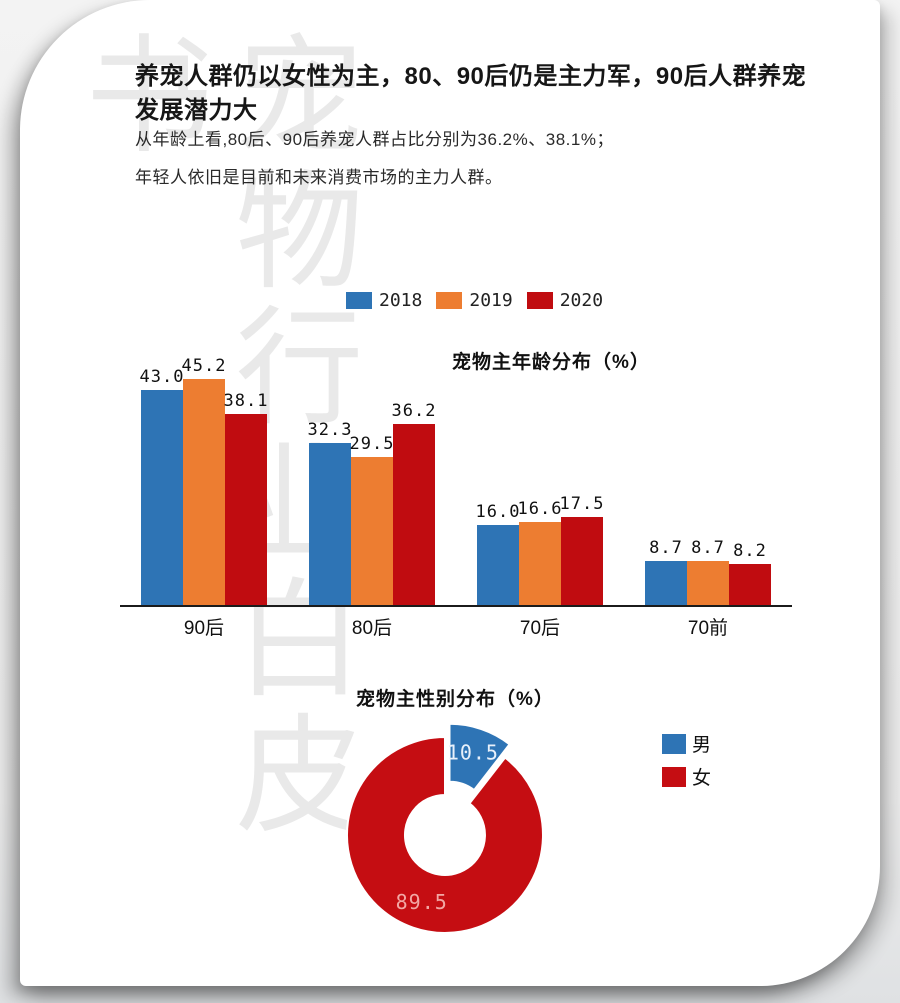  I want to click on legend-label-female: 女, so click(702, 778).